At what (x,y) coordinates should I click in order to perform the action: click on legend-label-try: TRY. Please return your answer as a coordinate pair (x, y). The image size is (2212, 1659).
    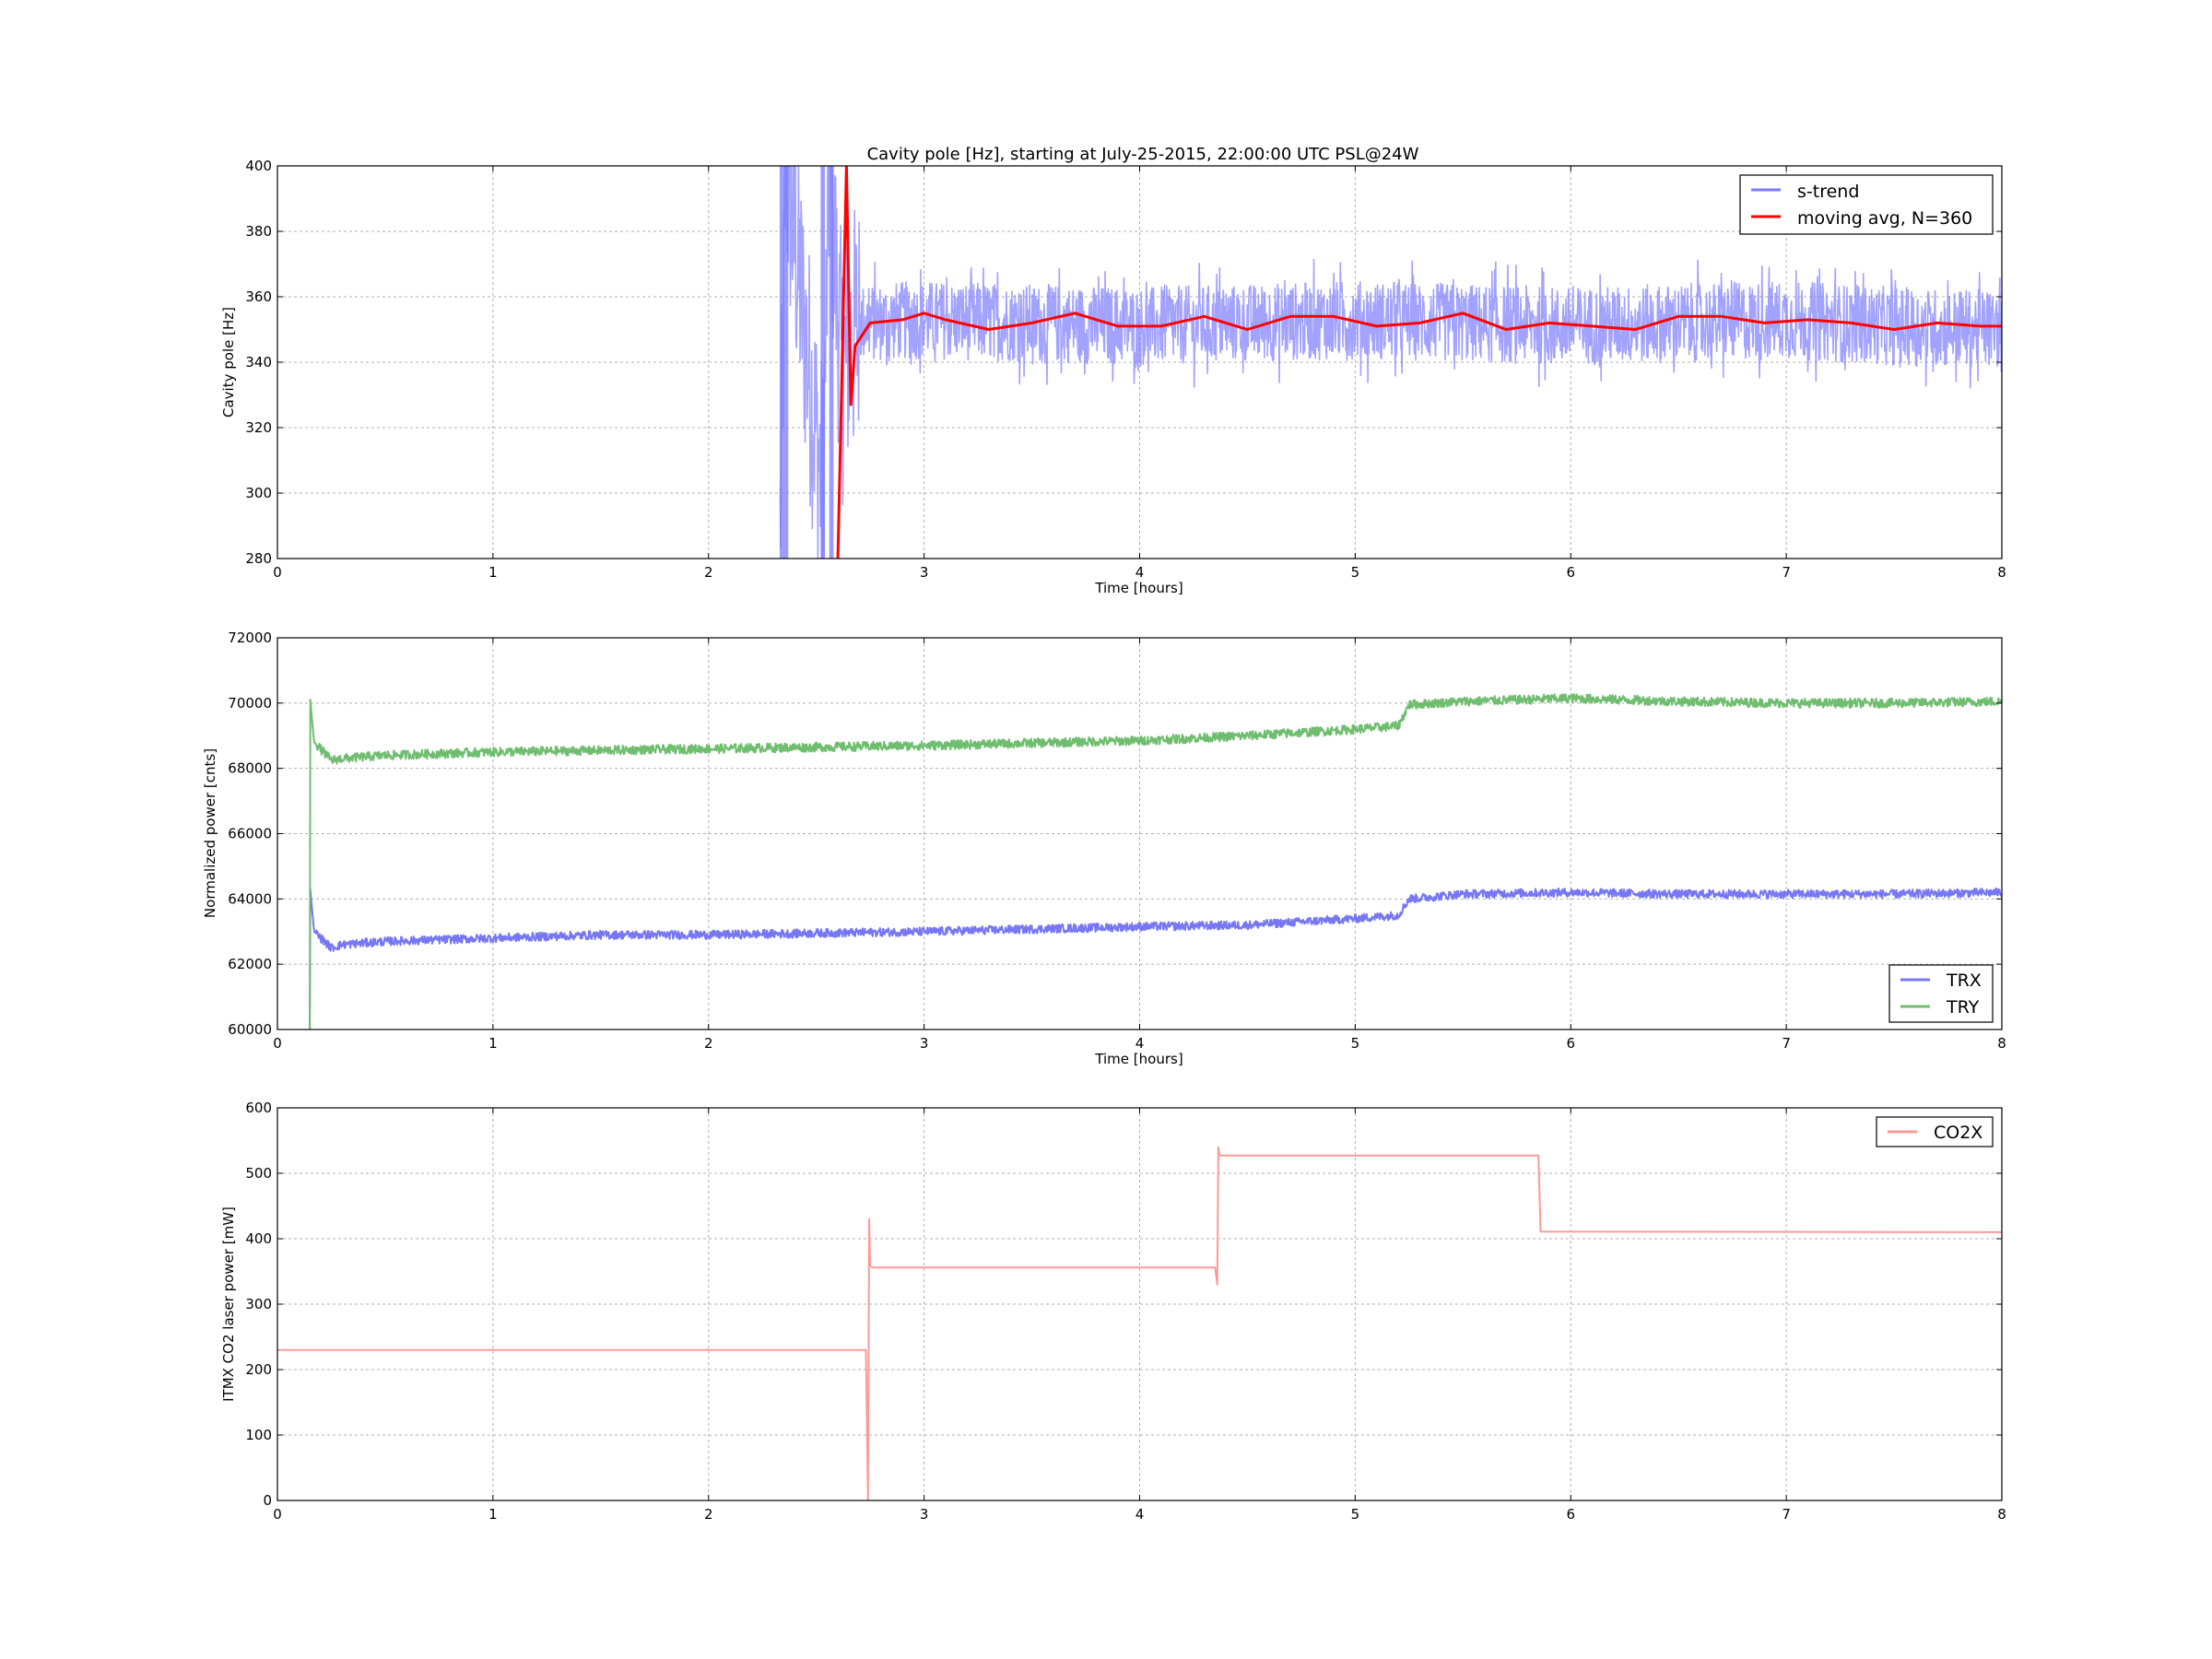
    Looking at the image, I should click on (1963, 1007).